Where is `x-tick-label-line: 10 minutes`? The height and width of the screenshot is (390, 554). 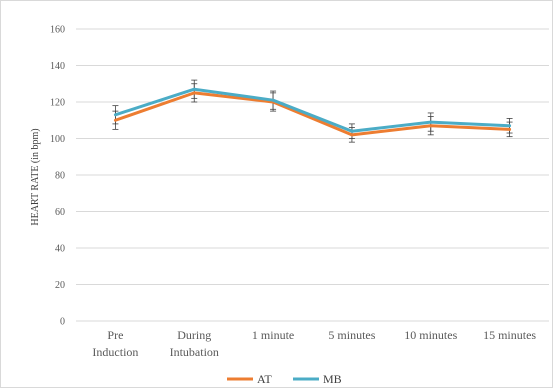
x-tick-label-line: 10 minutes is located at coordinates (430, 335).